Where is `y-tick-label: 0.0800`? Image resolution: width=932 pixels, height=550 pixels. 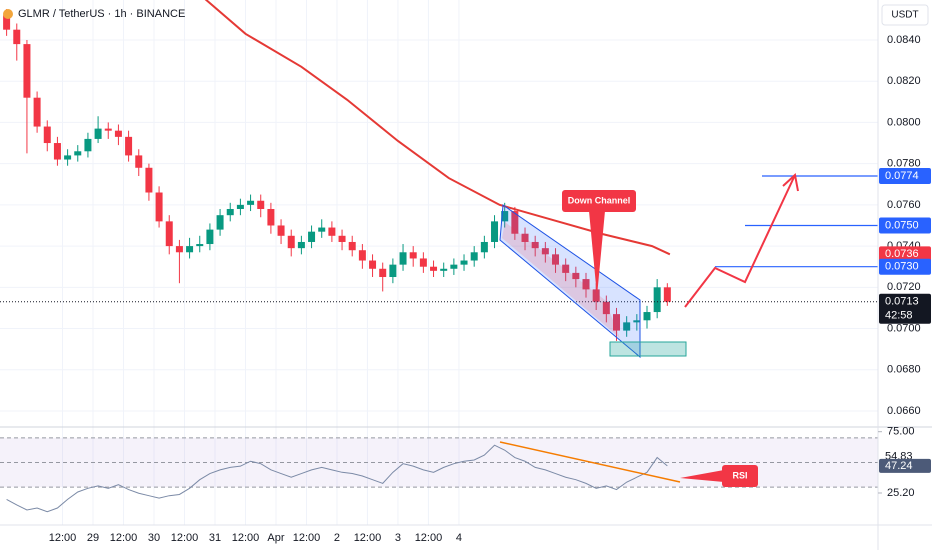
y-tick-label: 0.0800 is located at coordinates (904, 122).